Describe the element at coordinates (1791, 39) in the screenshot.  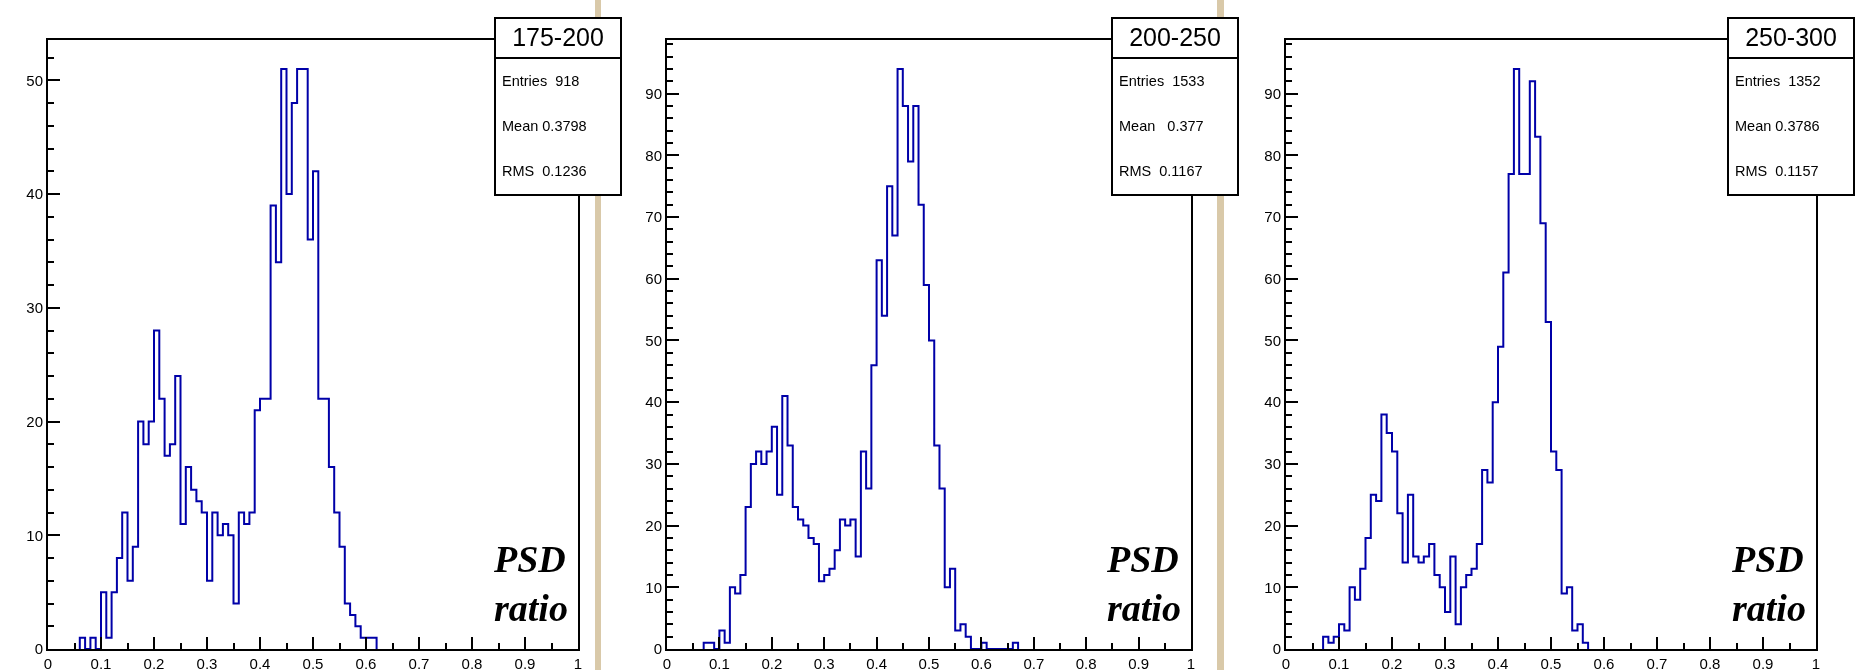
I see `chart-title: 250-300` at that location.